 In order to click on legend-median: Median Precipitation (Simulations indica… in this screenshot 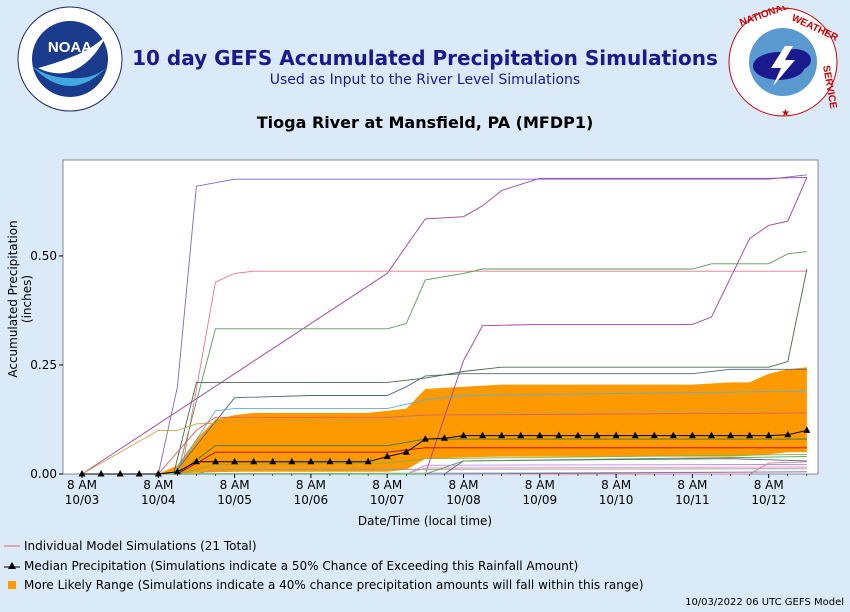, I will do `click(291, 566)`.